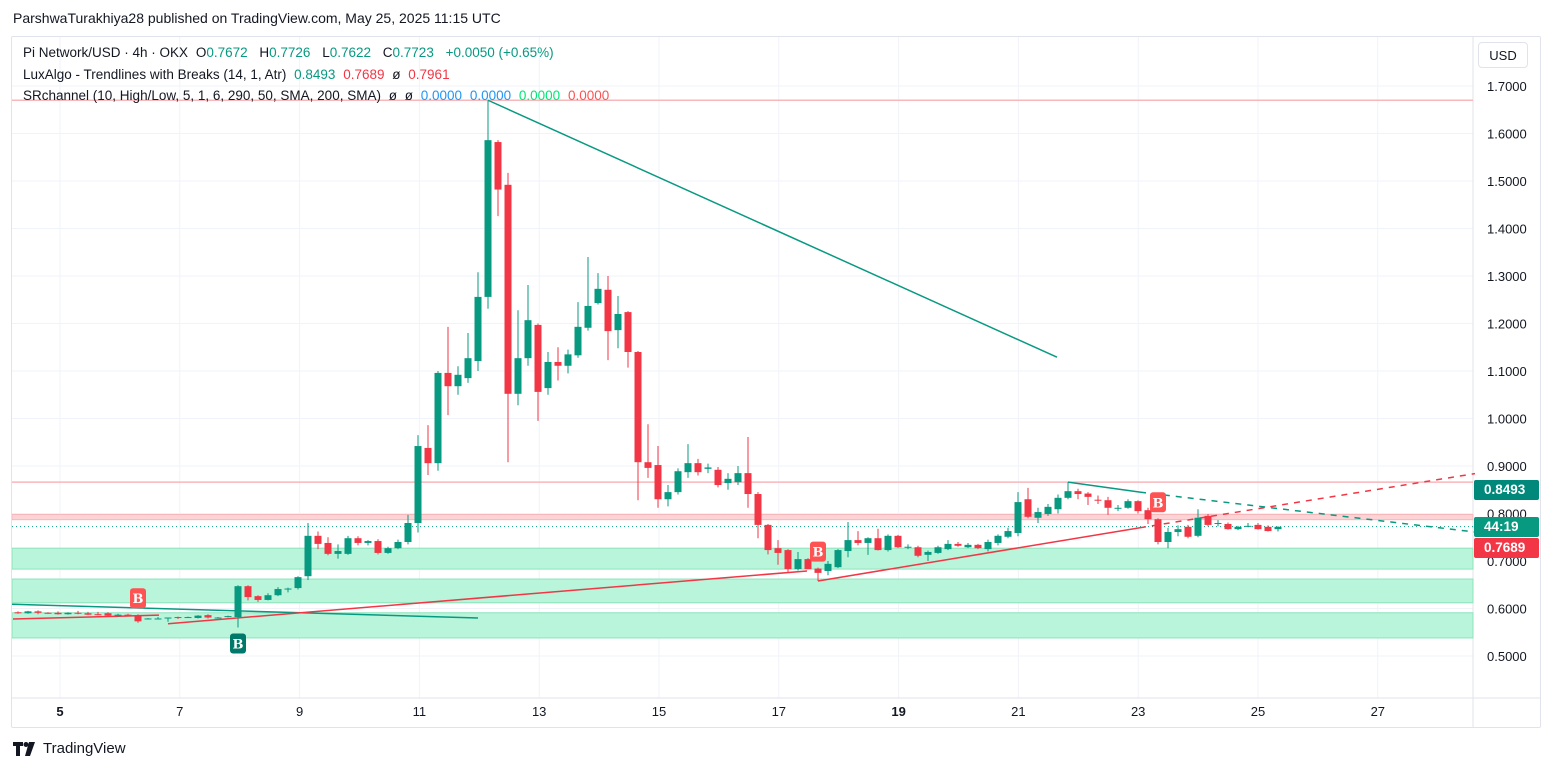  What do you see at coordinates (69, 748) in the screenshot?
I see `tradingview-logo: TradingView` at bounding box center [69, 748].